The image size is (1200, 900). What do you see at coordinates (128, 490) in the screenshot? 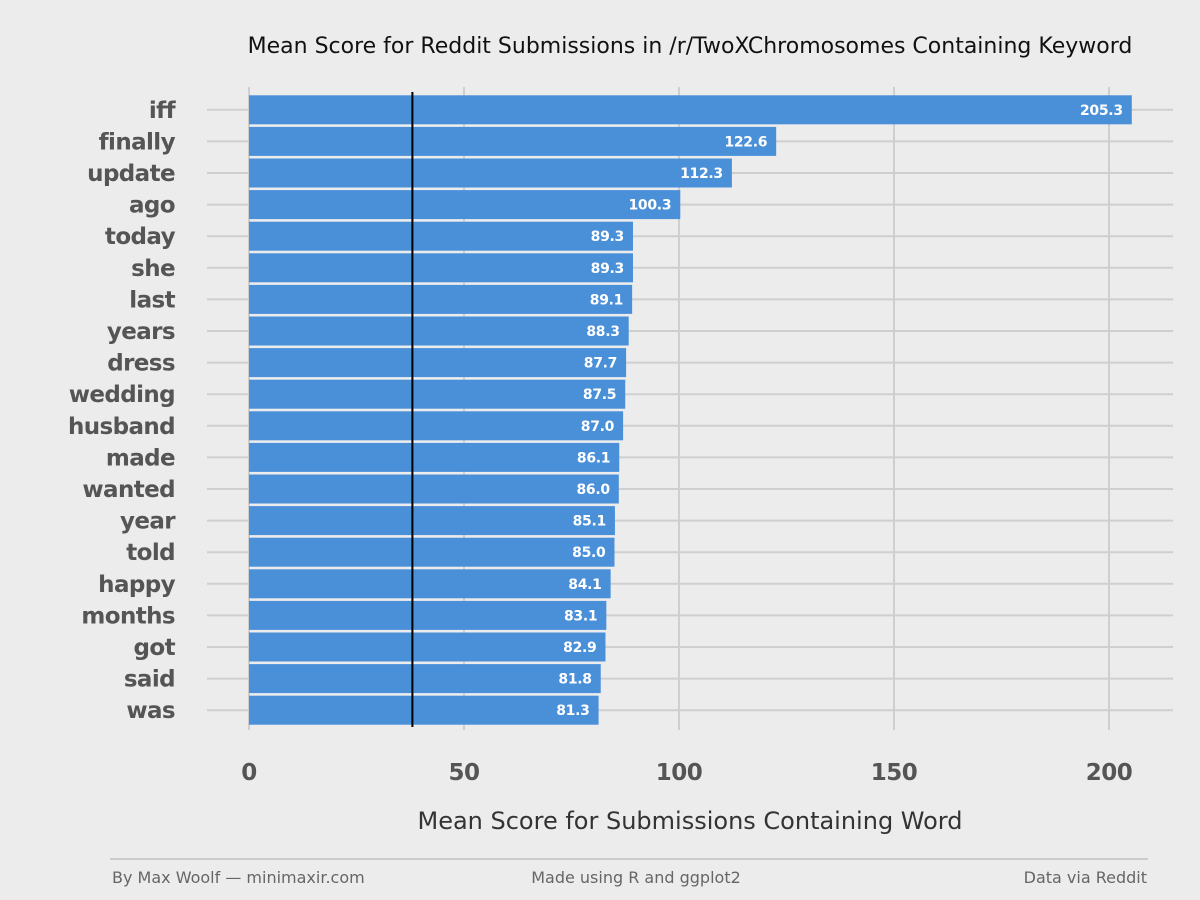
I see `y-tick-label: wanted` at bounding box center [128, 490].